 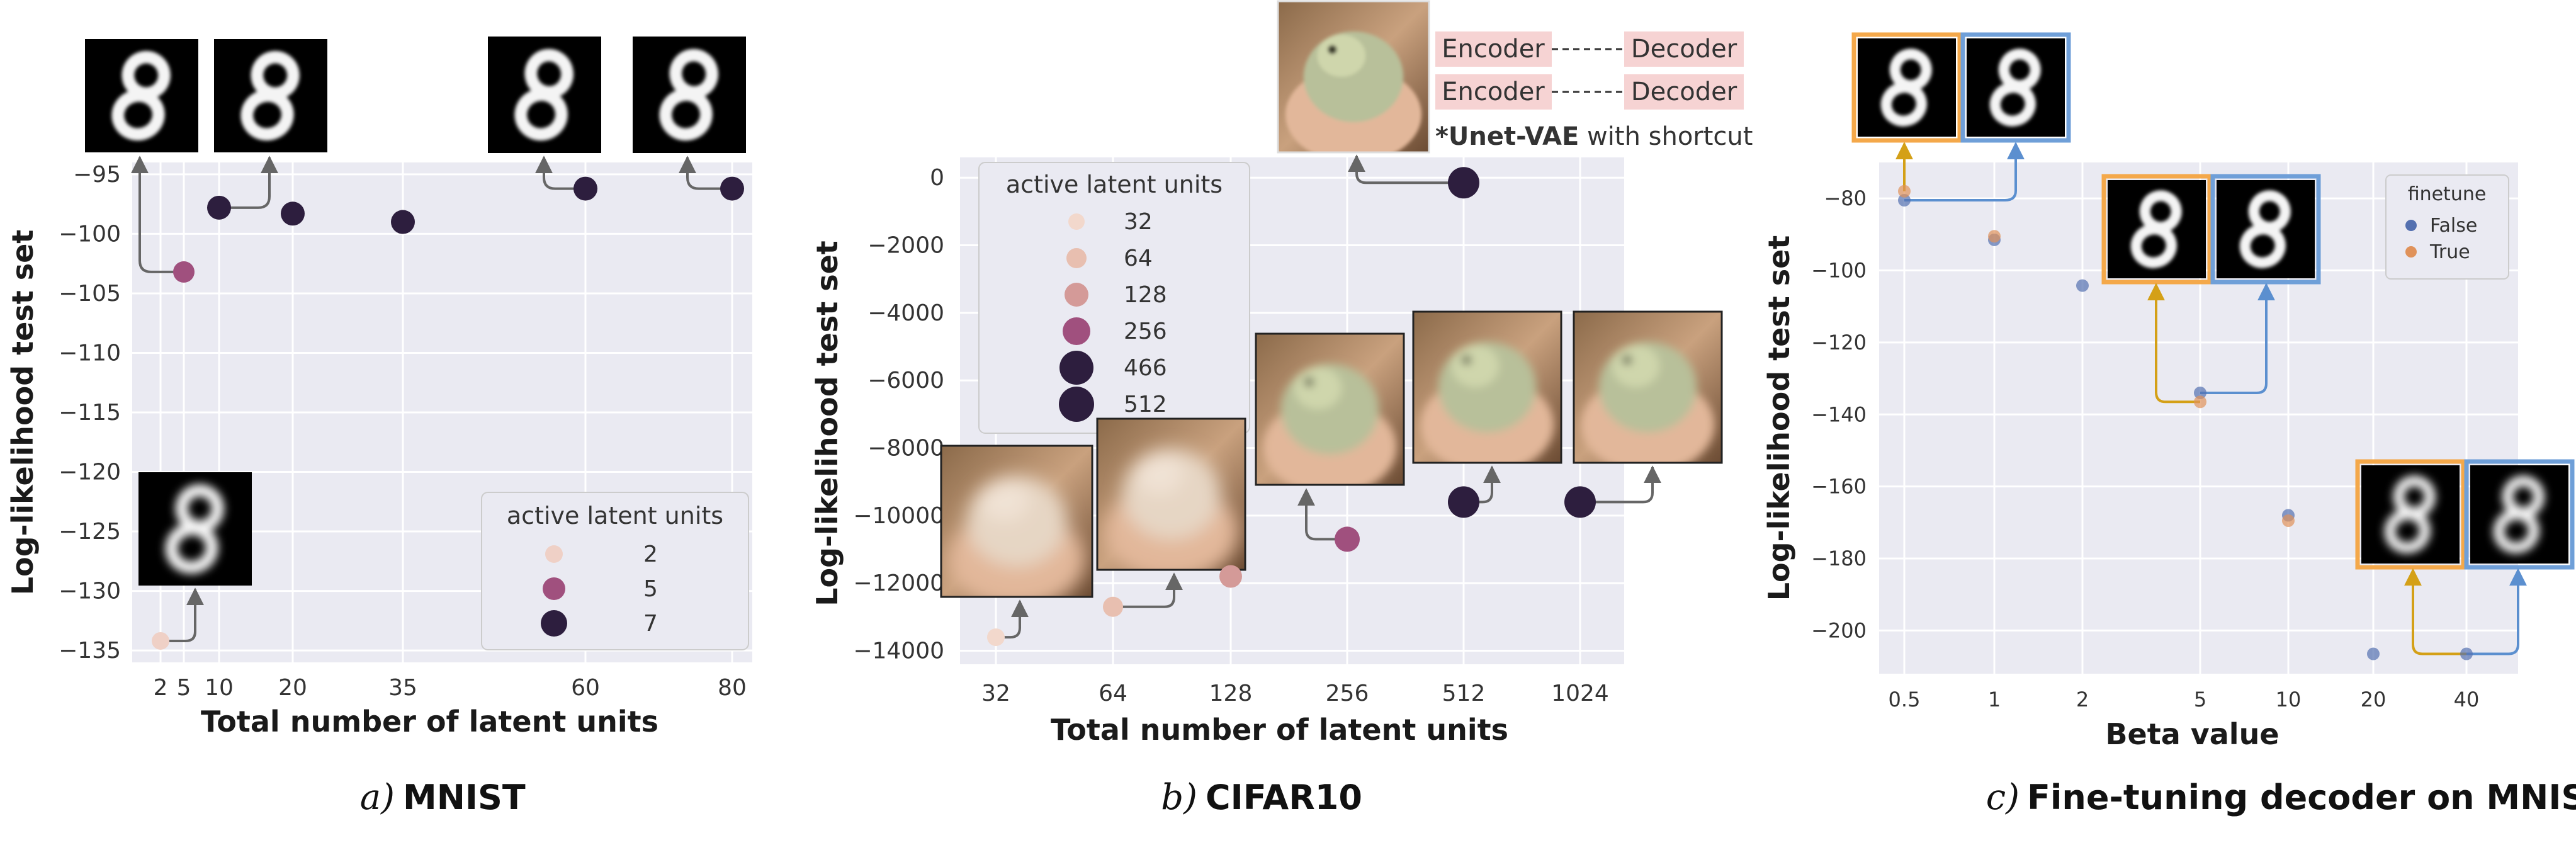 I want to click on y-tick-label: −140, so click(x=1839, y=414).